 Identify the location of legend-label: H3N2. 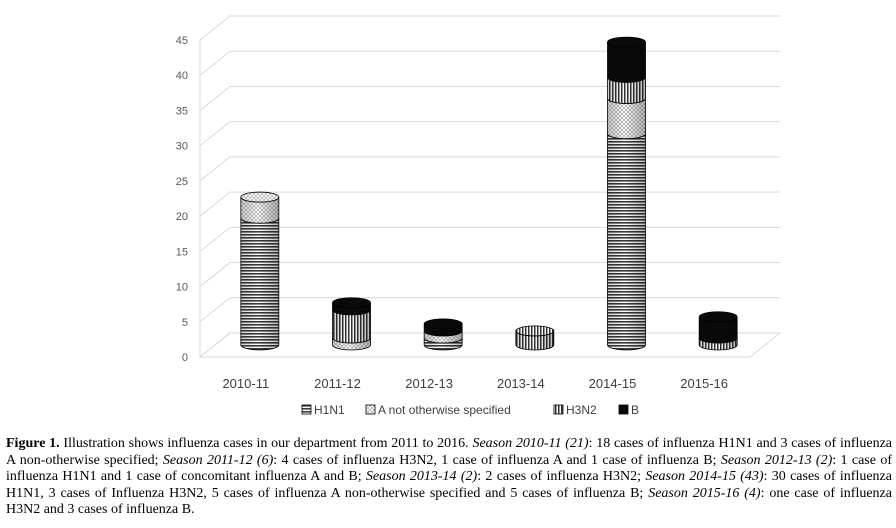
(581, 410).